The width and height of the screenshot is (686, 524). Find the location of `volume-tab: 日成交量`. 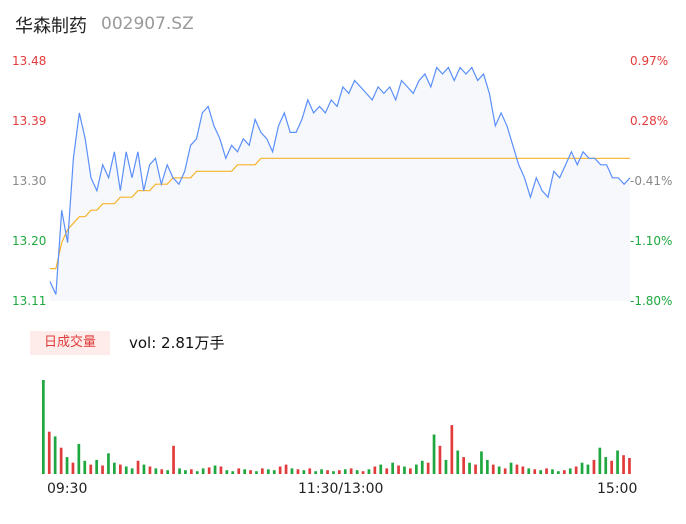

volume-tab: 日成交量 is located at coordinates (70, 343).